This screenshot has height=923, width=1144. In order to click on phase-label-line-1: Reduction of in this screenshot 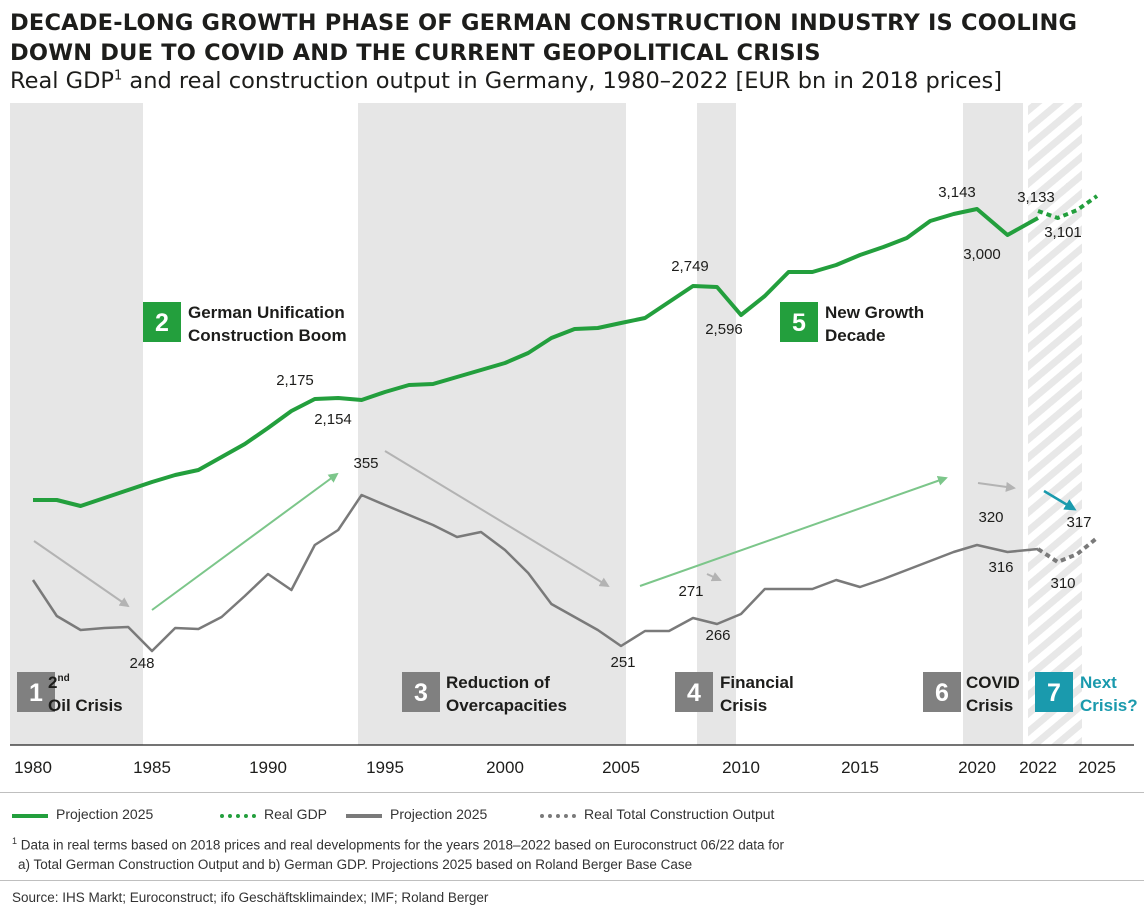, I will do `click(498, 682)`.